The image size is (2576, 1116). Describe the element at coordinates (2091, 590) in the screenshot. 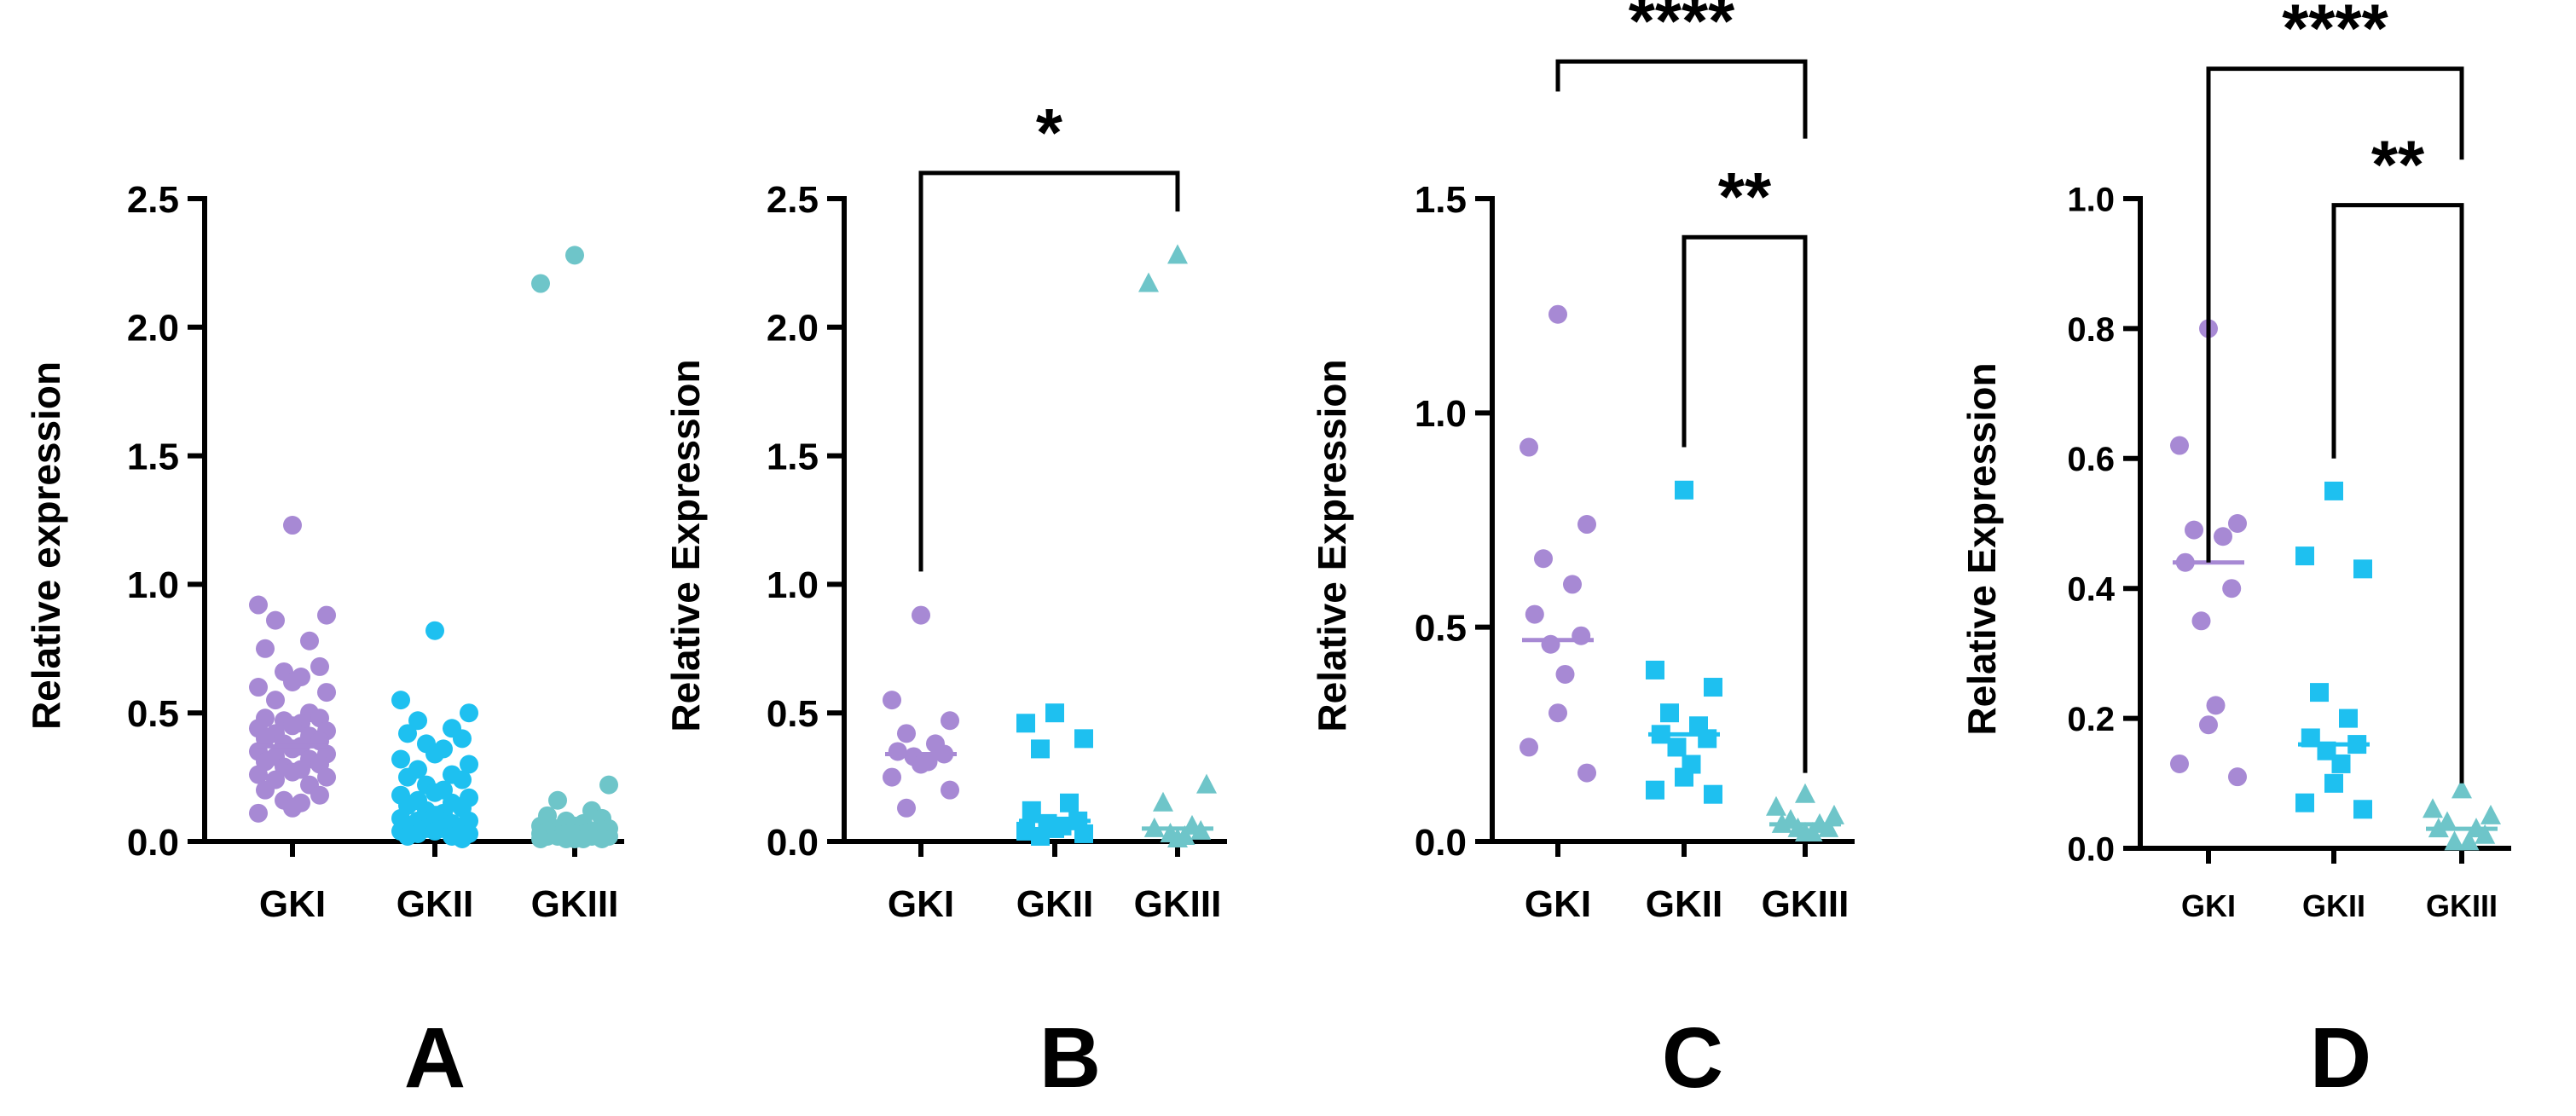

I see `y-tick-label: 0.4` at that location.